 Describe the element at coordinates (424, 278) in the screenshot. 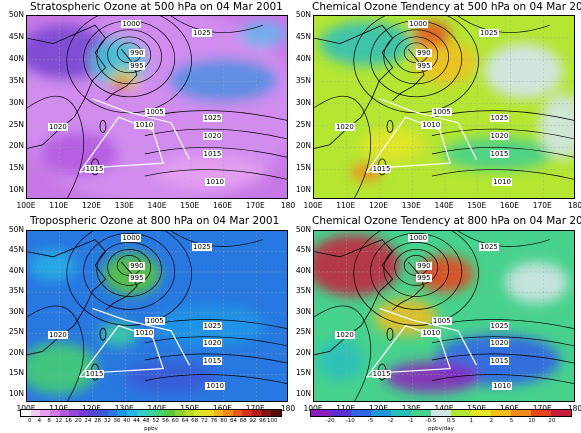

I see `isobar-label: 995` at that location.